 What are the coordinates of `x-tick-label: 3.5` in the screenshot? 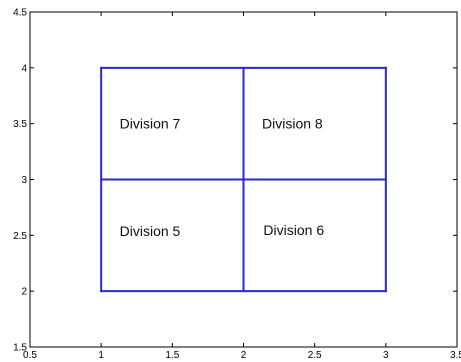 It's located at (455, 355).